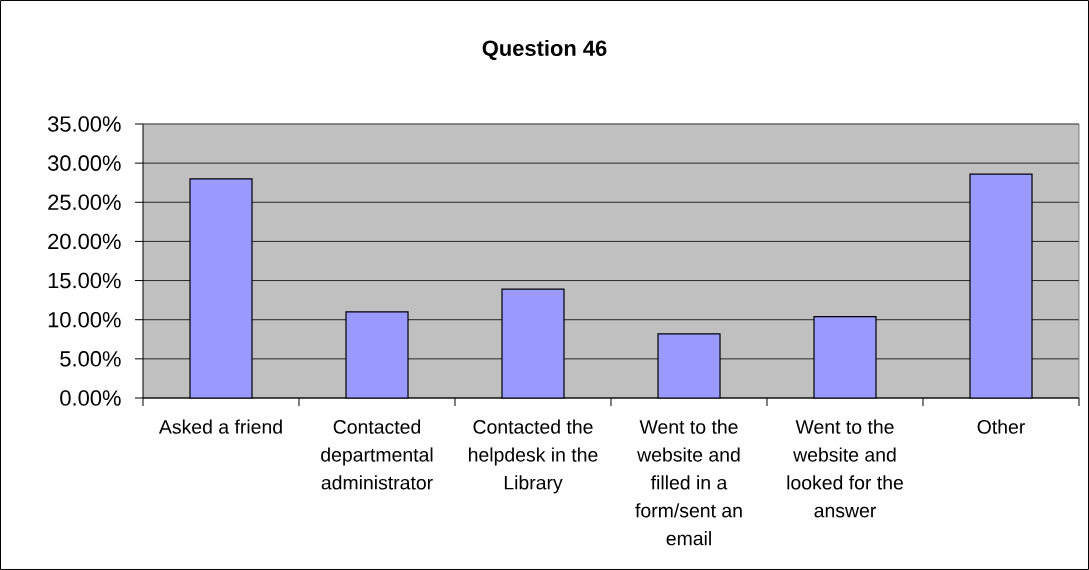  What do you see at coordinates (84, 241) in the screenshot?
I see `y-tick-label: 20.00%` at bounding box center [84, 241].